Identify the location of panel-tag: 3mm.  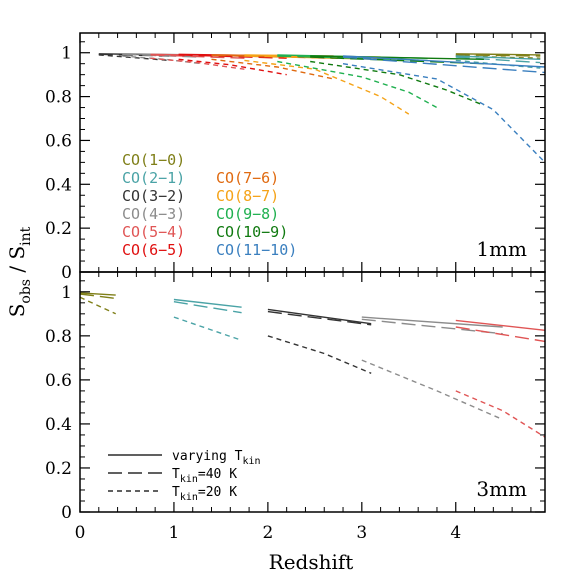
(501, 489).